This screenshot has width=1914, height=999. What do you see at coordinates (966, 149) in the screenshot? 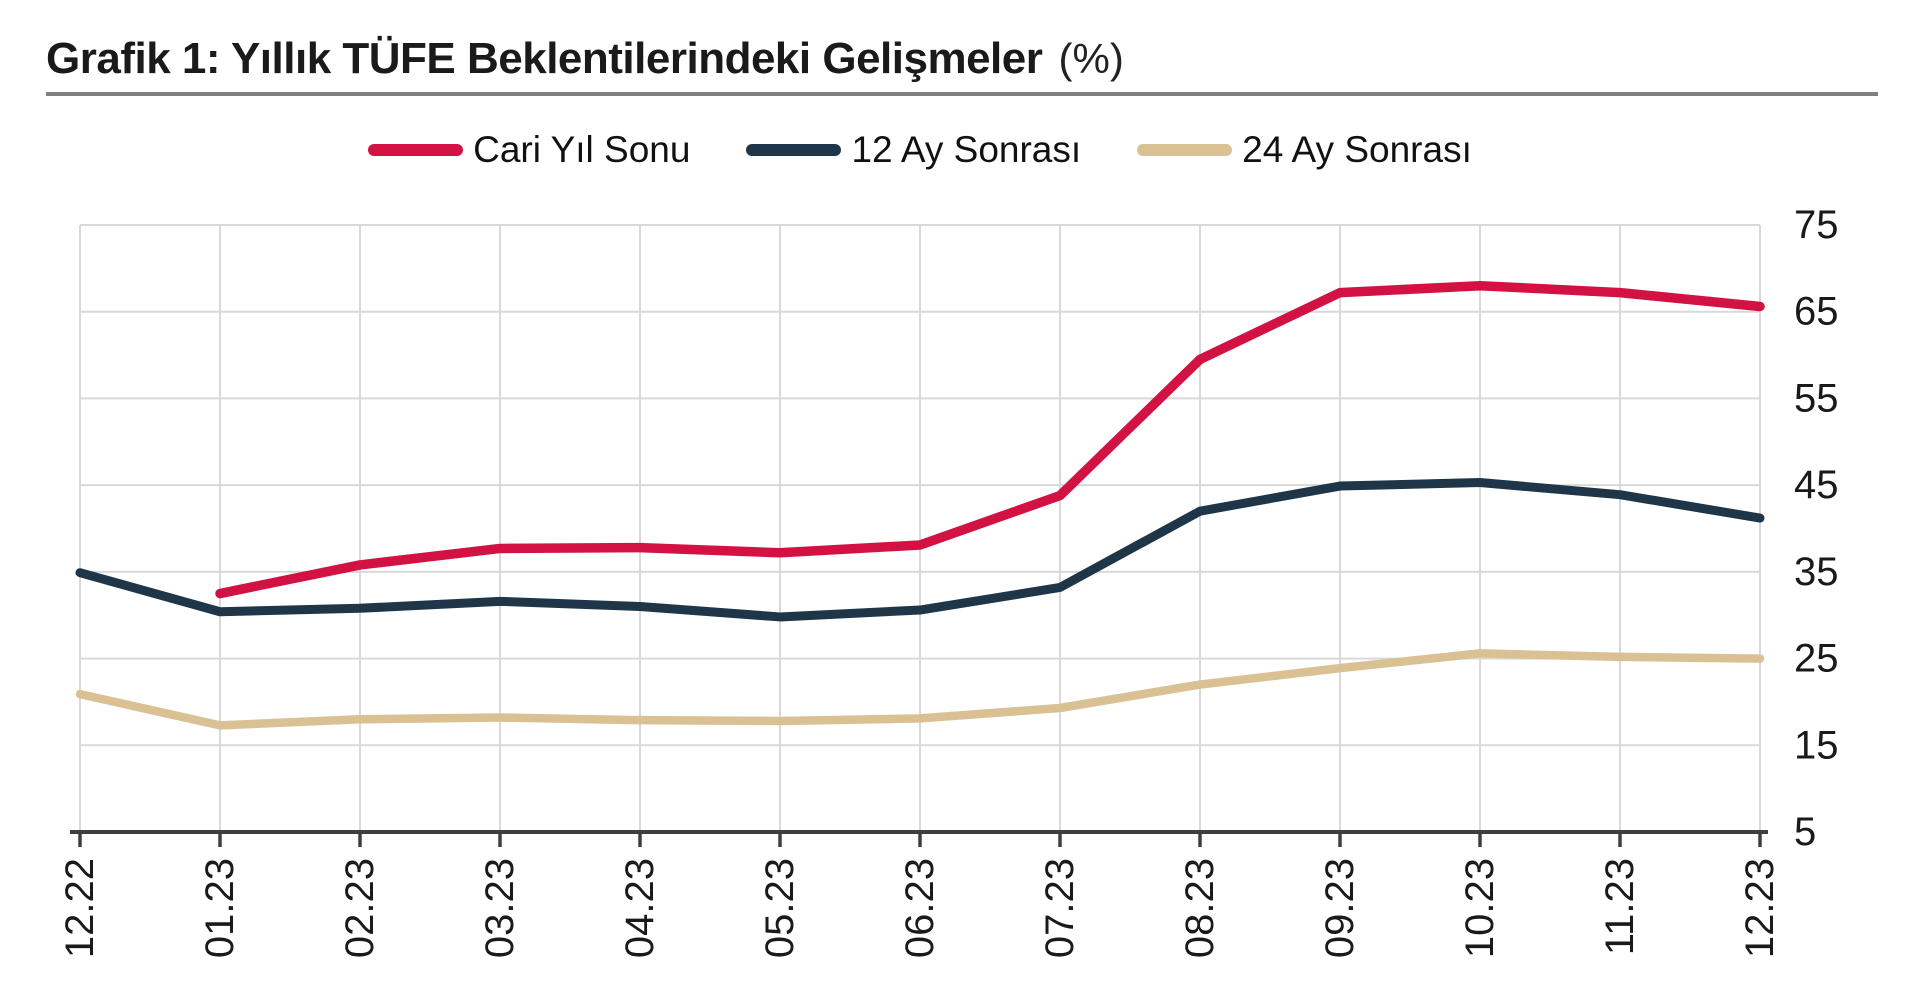
I see `legend-label: 12 Ay Sonrası` at bounding box center [966, 149].